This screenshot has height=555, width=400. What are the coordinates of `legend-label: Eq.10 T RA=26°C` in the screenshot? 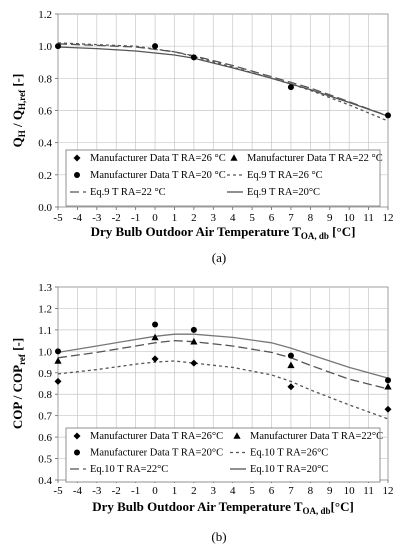 It's located at (289, 453).